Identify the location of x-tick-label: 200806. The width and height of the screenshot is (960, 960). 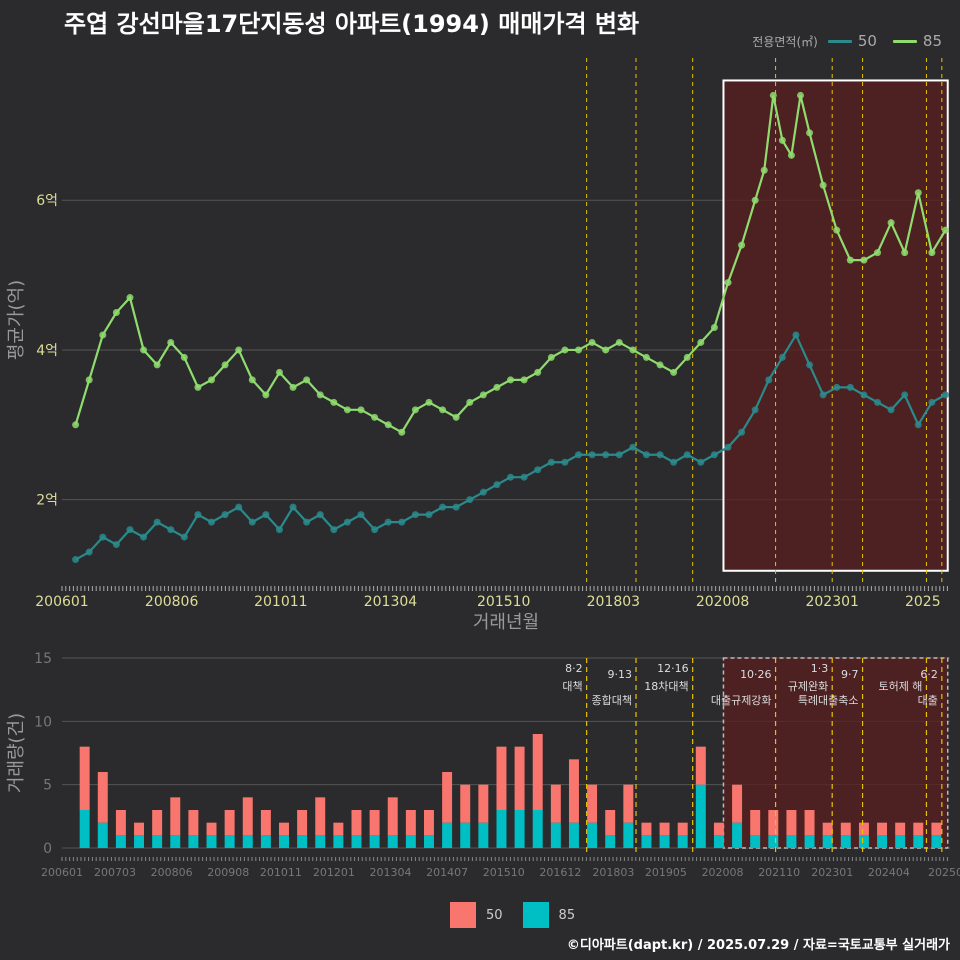
(172, 872).